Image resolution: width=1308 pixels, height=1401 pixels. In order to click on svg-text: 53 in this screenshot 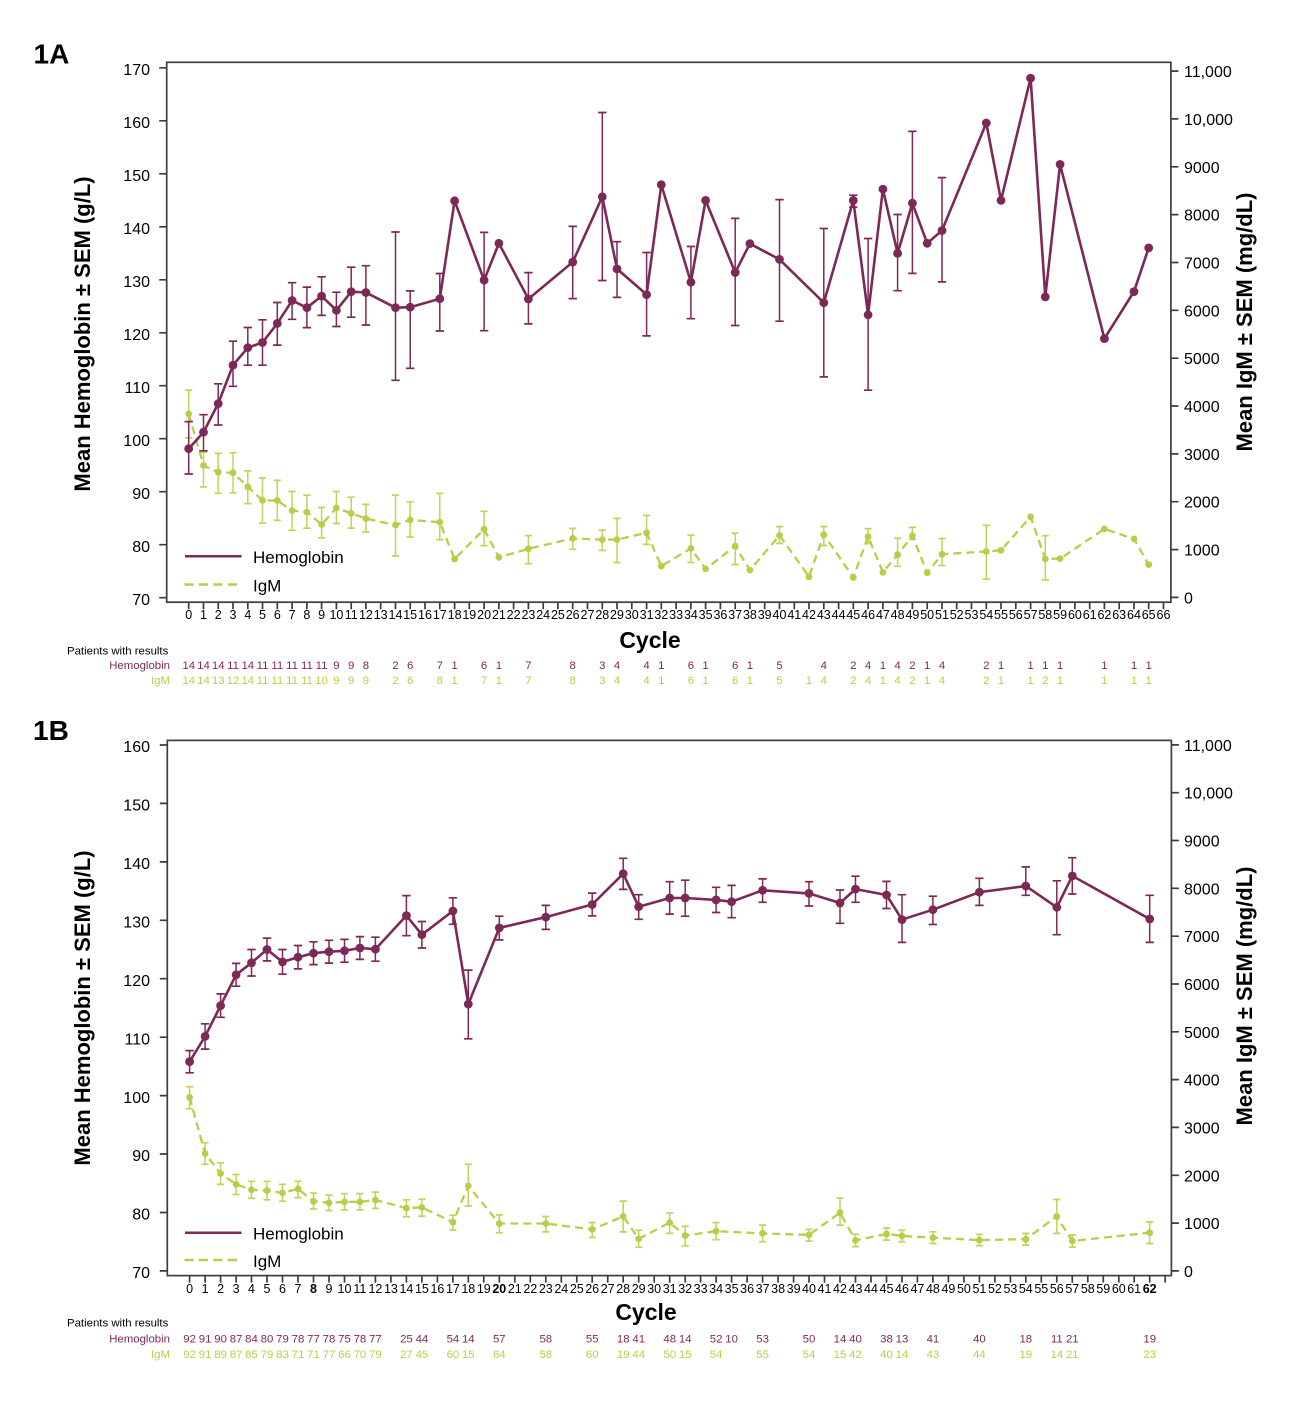, I will do `click(1010, 1289)`.